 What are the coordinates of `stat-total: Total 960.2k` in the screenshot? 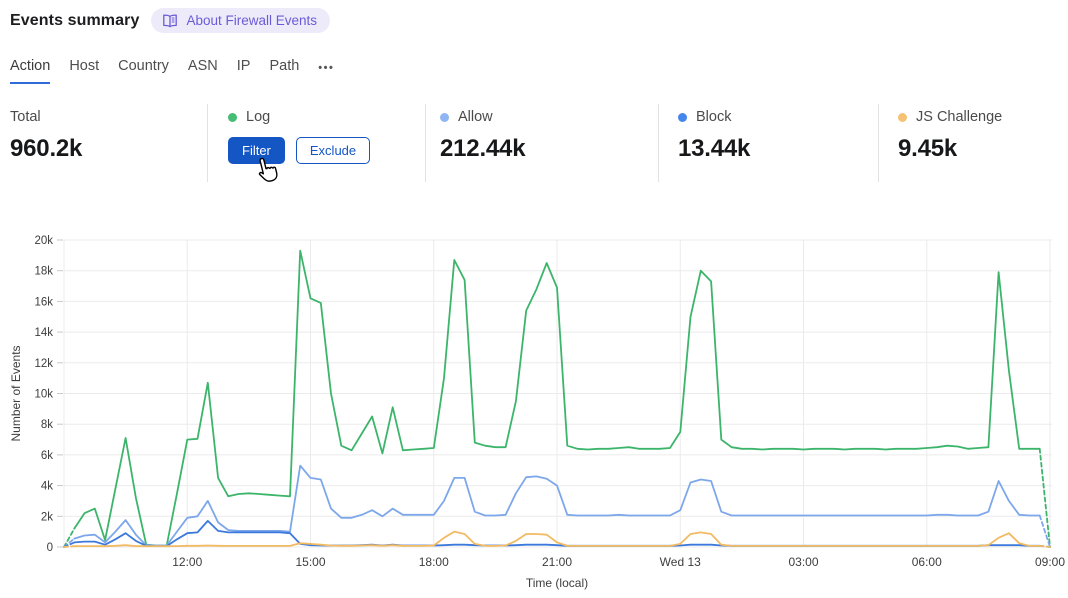 It's located at (46, 135).